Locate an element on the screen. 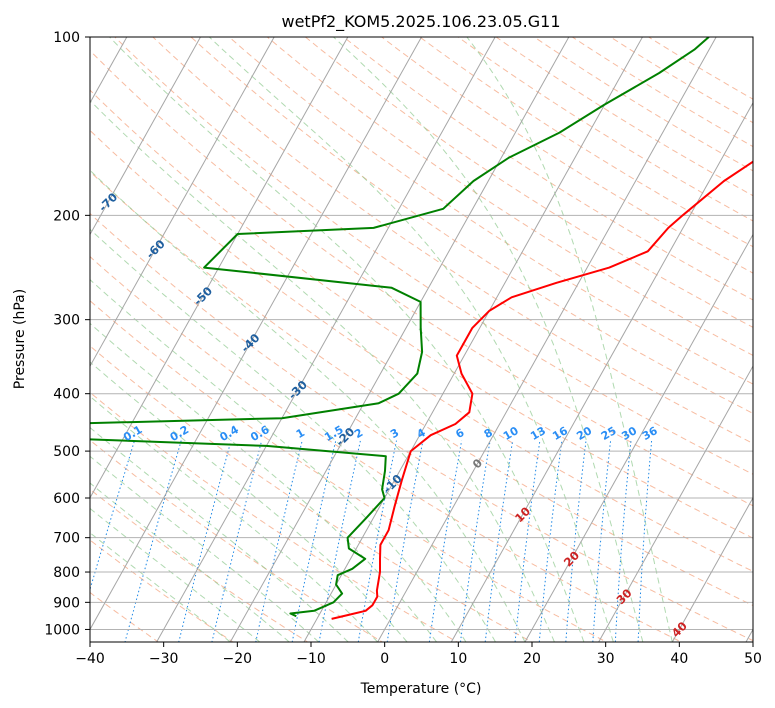  y-tick-label: 800 is located at coordinates (66, 573).